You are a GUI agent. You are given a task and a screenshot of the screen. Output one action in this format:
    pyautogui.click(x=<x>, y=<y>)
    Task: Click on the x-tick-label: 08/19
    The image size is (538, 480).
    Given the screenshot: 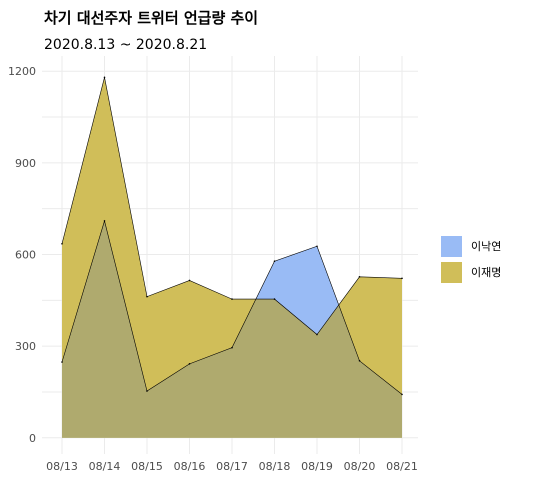 What is the action you would take?
    pyautogui.click(x=317, y=466)
    